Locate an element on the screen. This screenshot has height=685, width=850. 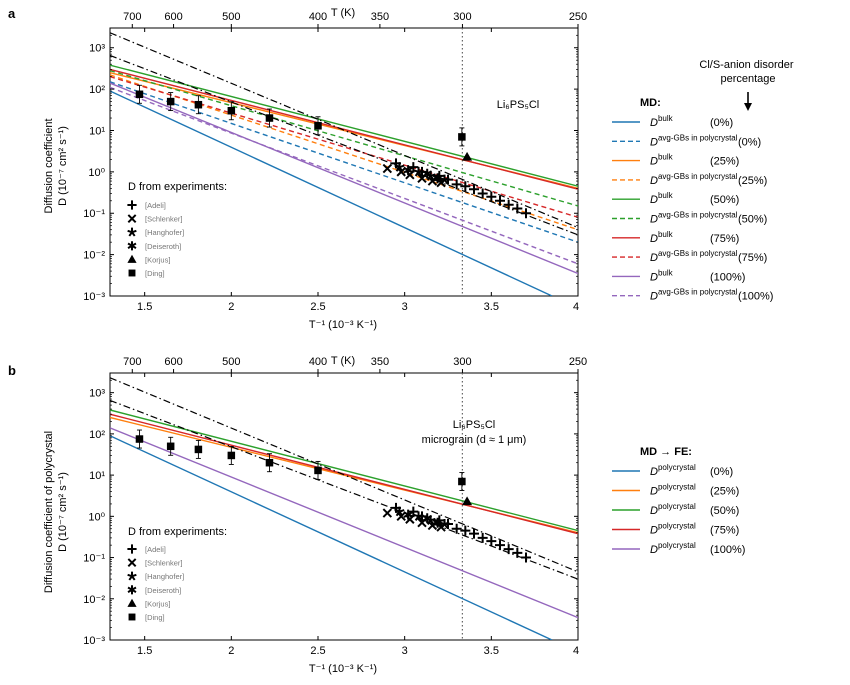
legend-entry: Dbulk (50%) is located at coordinates (675, 198).